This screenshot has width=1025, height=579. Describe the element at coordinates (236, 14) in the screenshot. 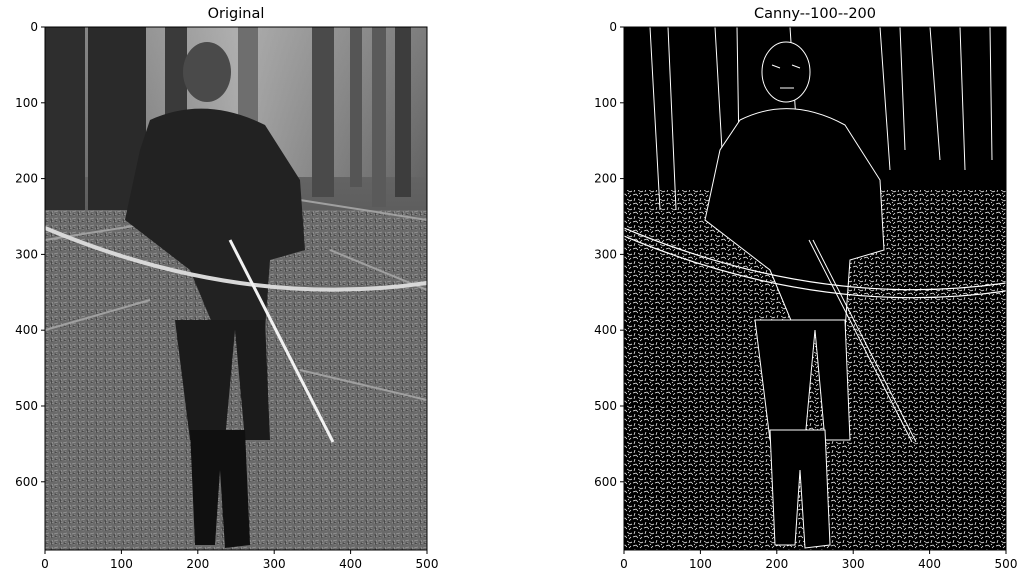

I see `axes-title: Original` at that location.